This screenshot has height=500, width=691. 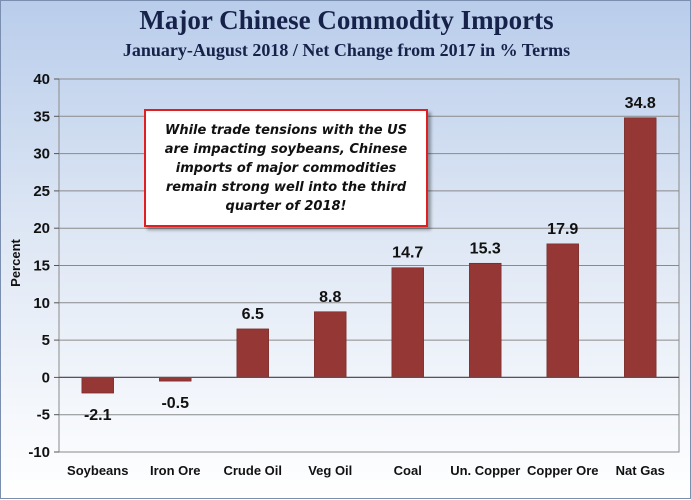 What do you see at coordinates (97, 470) in the screenshot?
I see `x-tick-label: Soybeans` at bounding box center [97, 470].